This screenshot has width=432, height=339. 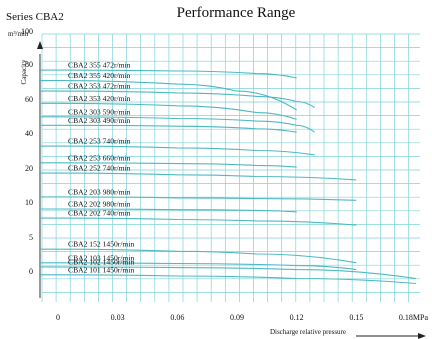 What do you see at coordinates (99, 98) in the screenshot?
I see `series-label: CBA2 353 420r/min` at bounding box center [99, 98].